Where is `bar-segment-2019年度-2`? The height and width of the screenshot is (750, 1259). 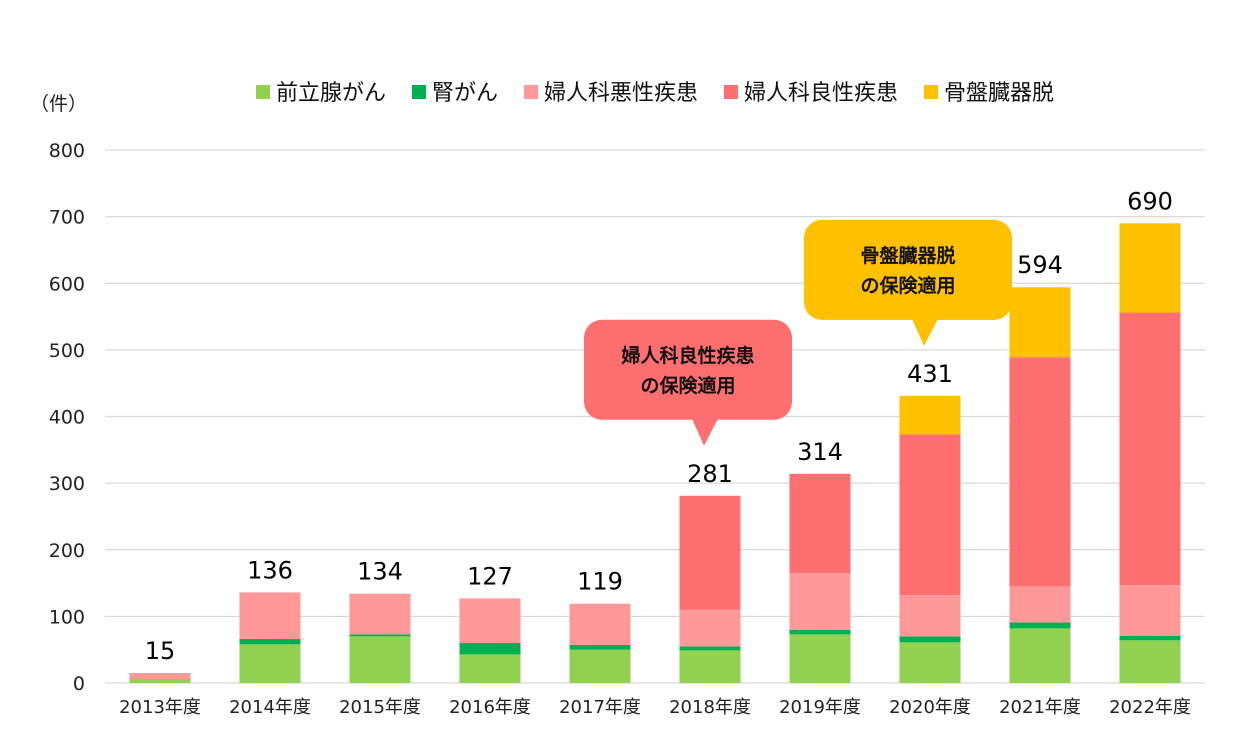
bar-segment-2019年度-2 is located at coordinates (820, 601).